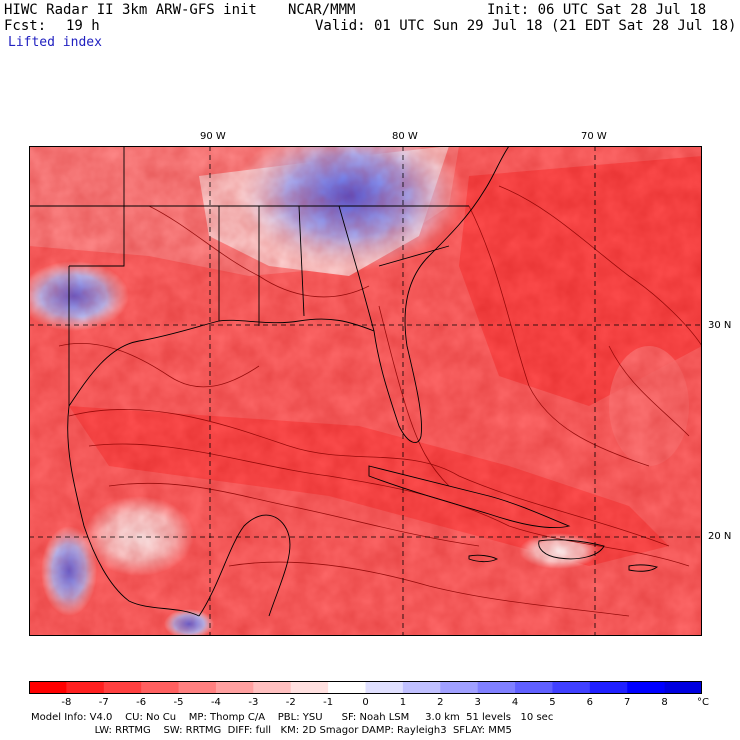 The image size is (740, 740). What do you see at coordinates (571, 549) in the screenshot?
I see `hispaniola-outline` at bounding box center [571, 549].